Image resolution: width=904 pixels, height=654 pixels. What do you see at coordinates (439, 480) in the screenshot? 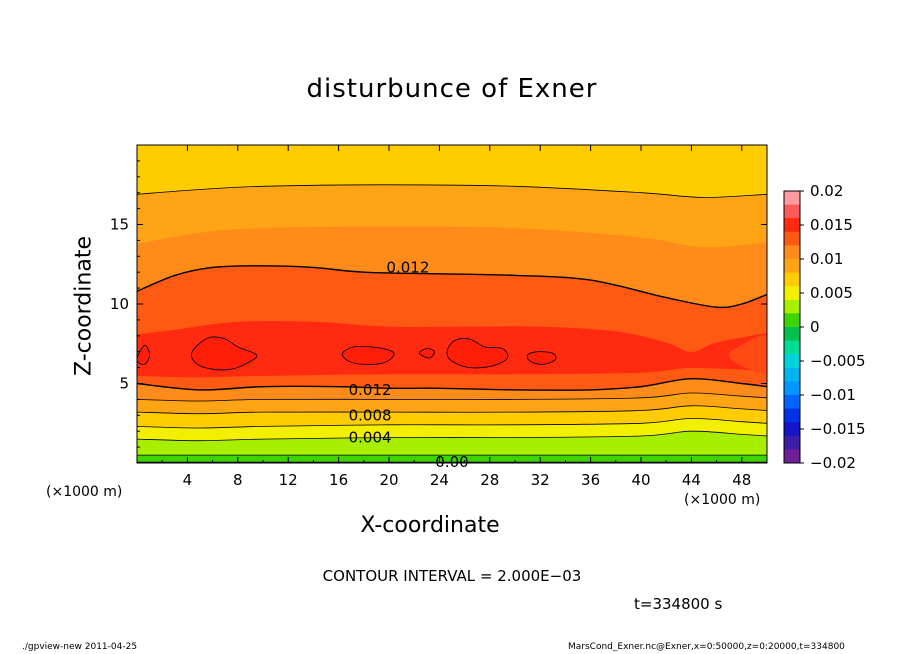
I see `x-tick-label-24: 24` at bounding box center [439, 480].